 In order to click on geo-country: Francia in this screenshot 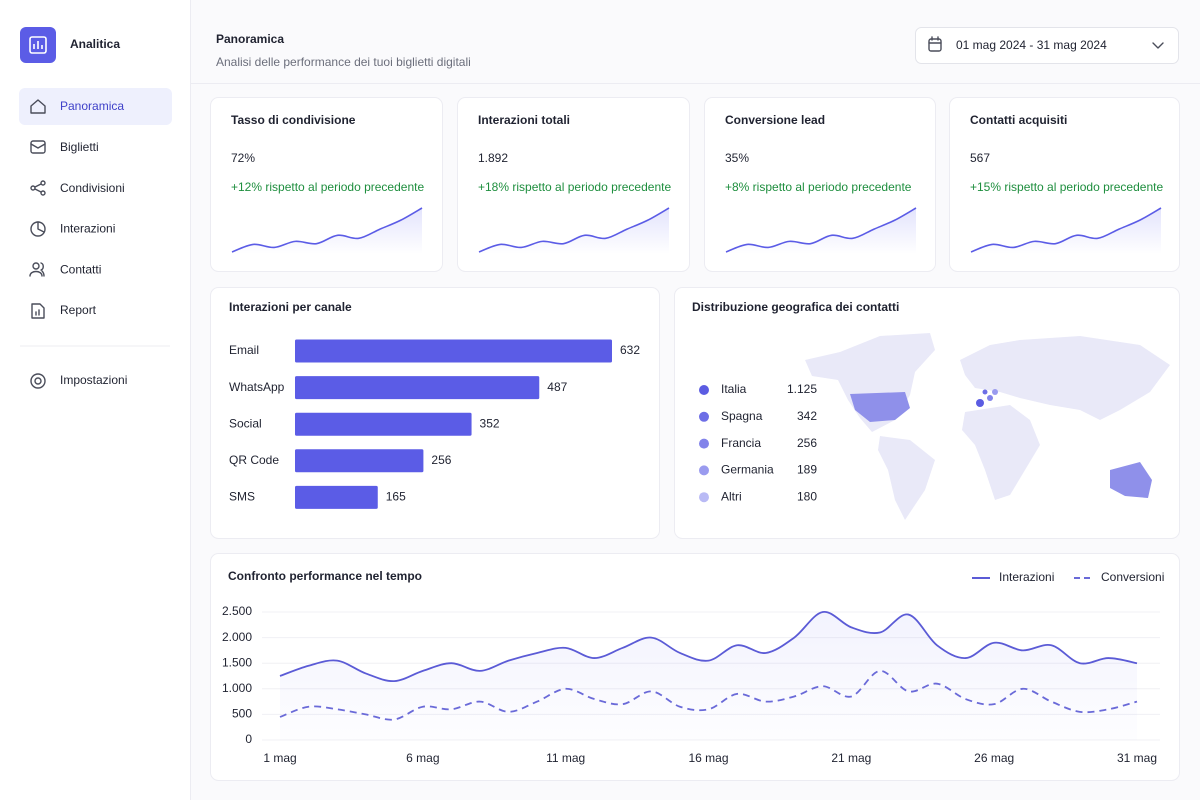, I will do `click(741, 443)`.